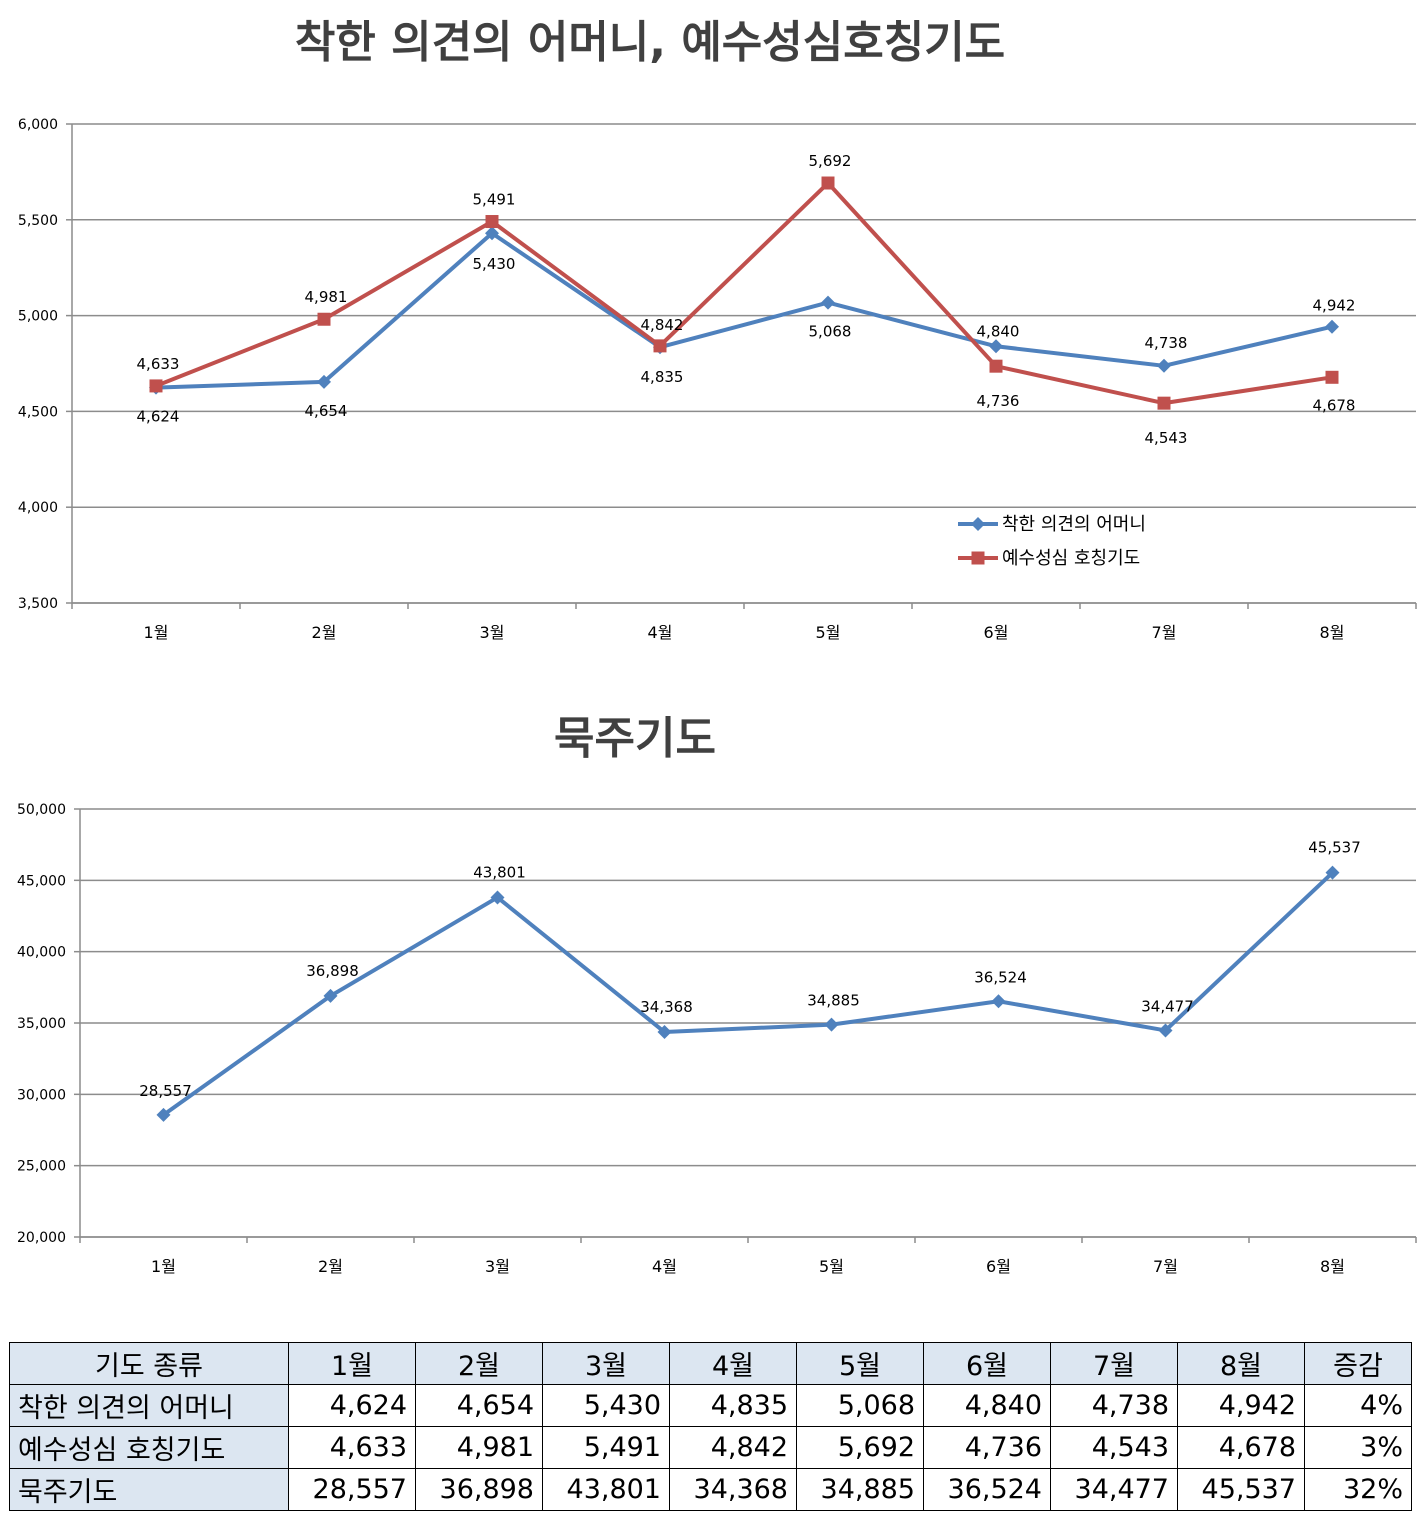 The image size is (1422, 1525). Describe the element at coordinates (1114, 1405) in the screenshot. I see `table-cell: 4,738` at that location.